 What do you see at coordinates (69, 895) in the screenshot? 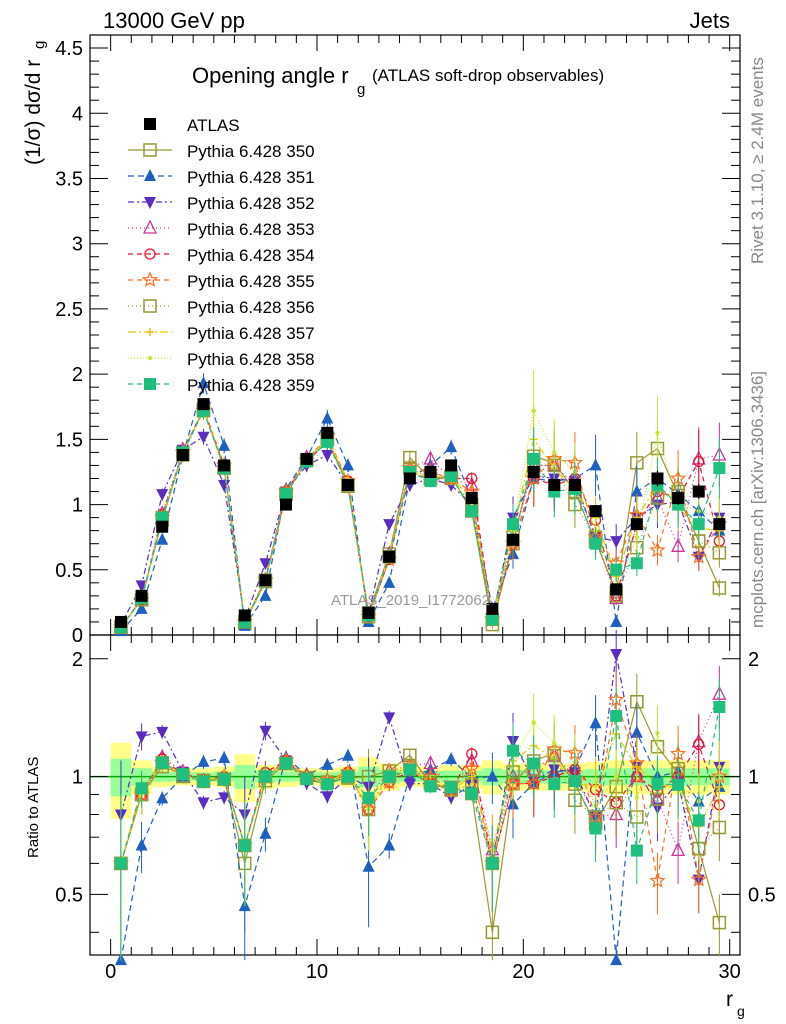
I see `ratio-tick-label: 0.5` at bounding box center [69, 895].